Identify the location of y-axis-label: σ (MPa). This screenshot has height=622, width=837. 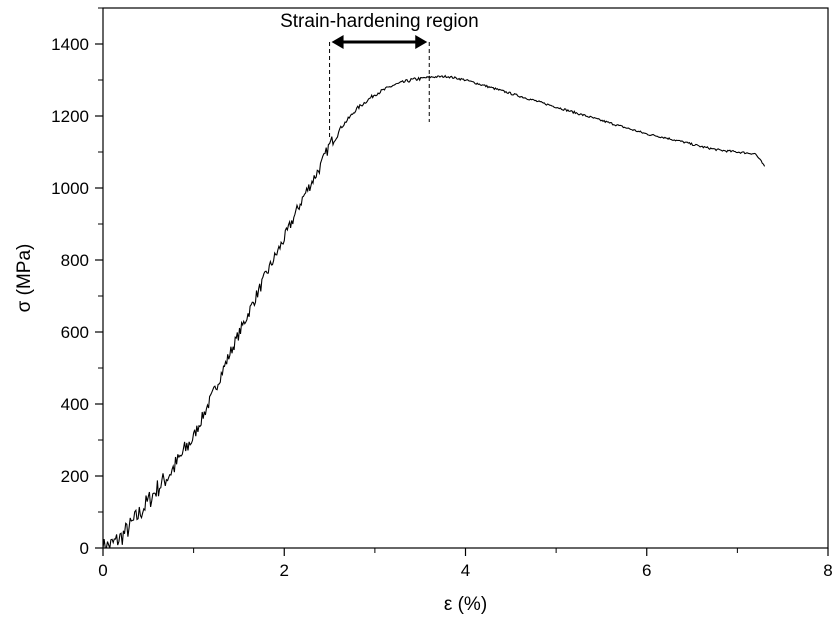
(24, 278).